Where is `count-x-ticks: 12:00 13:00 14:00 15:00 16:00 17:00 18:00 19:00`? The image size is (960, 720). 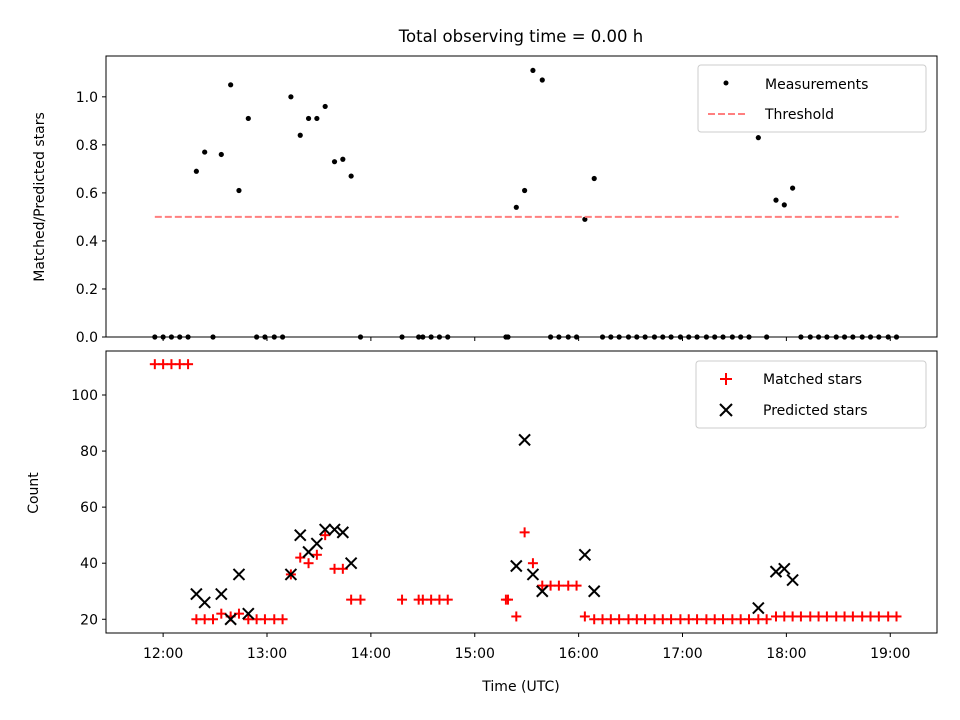 count-x-ticks: 12:00 13:00 14:00 15:00 16:00 17:00 18:00 19:00 is located at coordinates (526, 647).